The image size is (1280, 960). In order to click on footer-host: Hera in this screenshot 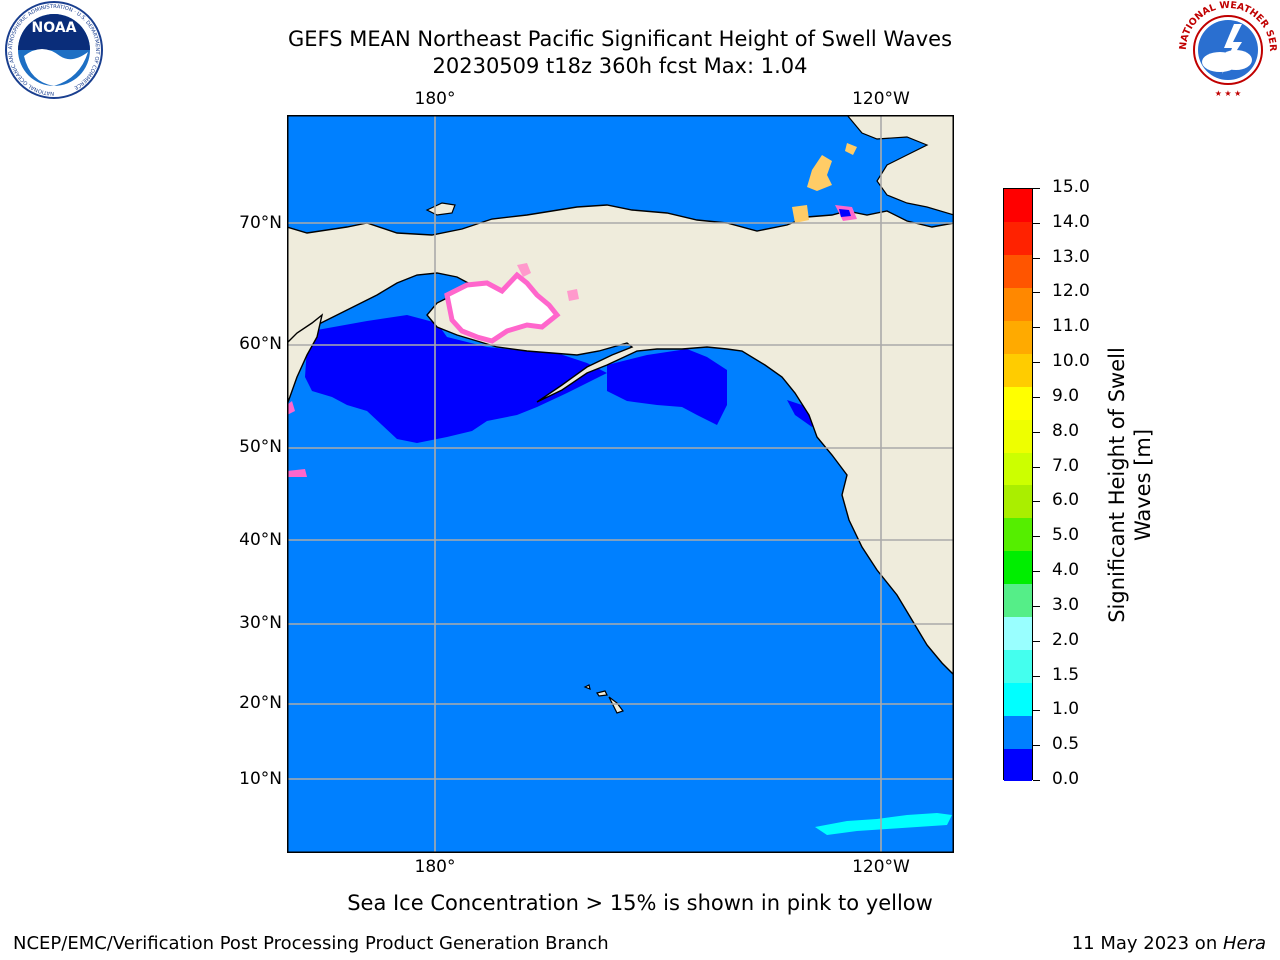, I will do `click(1244, 943)`.